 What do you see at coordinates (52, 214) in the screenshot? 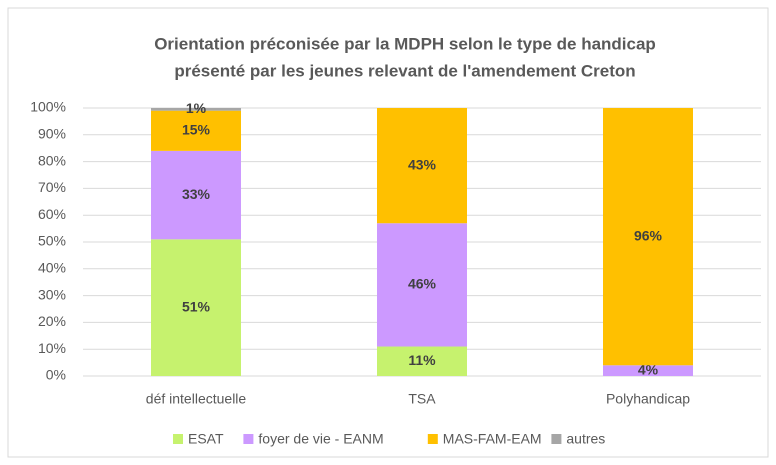
I see `y-tick-label: 60%` at bounding box center [52, 214].